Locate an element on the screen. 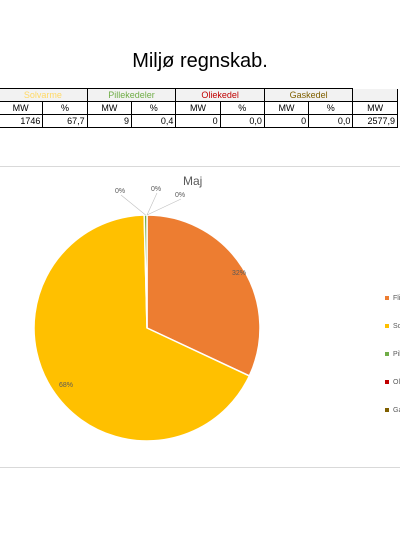  table-cell: 9 is located at coordinates (109, 121).